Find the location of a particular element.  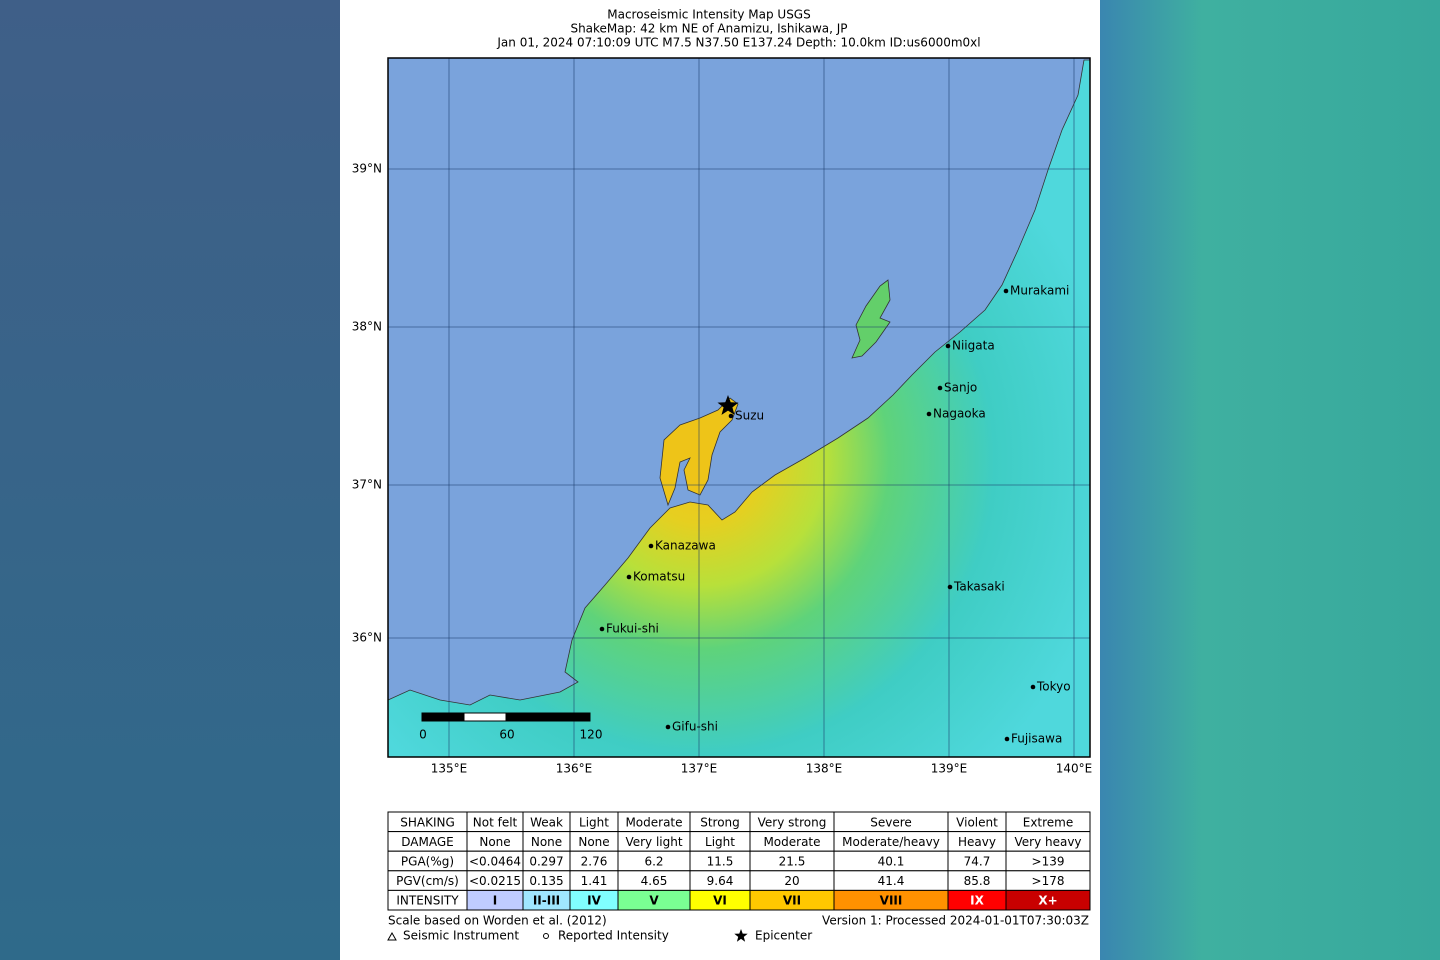

scale-label: 0 is located at coordinates (423, 735).